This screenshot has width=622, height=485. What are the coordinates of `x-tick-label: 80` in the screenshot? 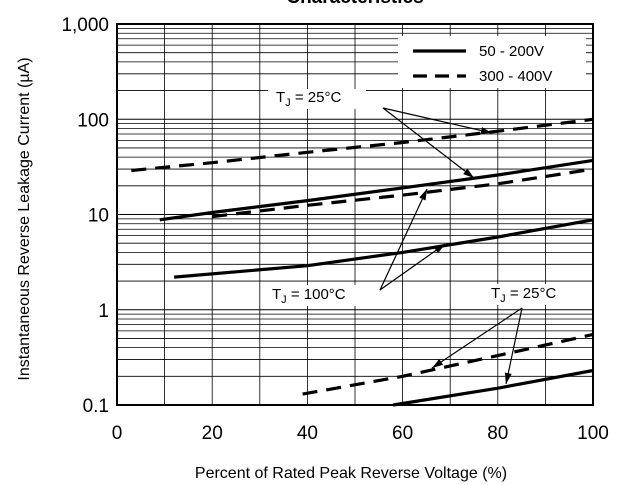 It's located at (497, 433).